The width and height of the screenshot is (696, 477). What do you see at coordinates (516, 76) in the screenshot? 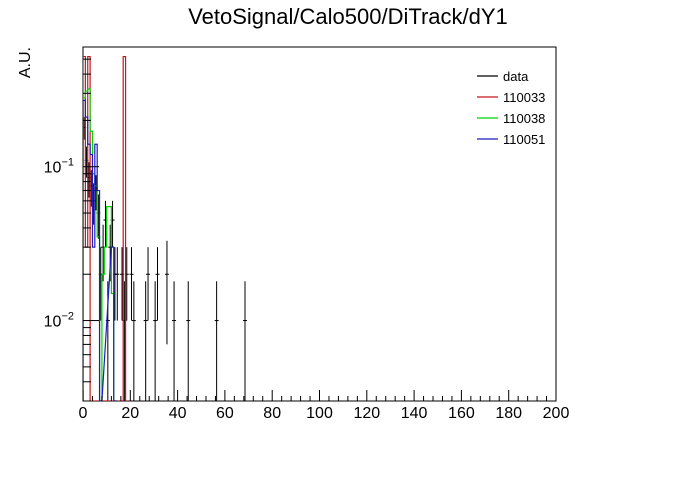
I see `legend-label-data: data` at bounding box center [516, 76].